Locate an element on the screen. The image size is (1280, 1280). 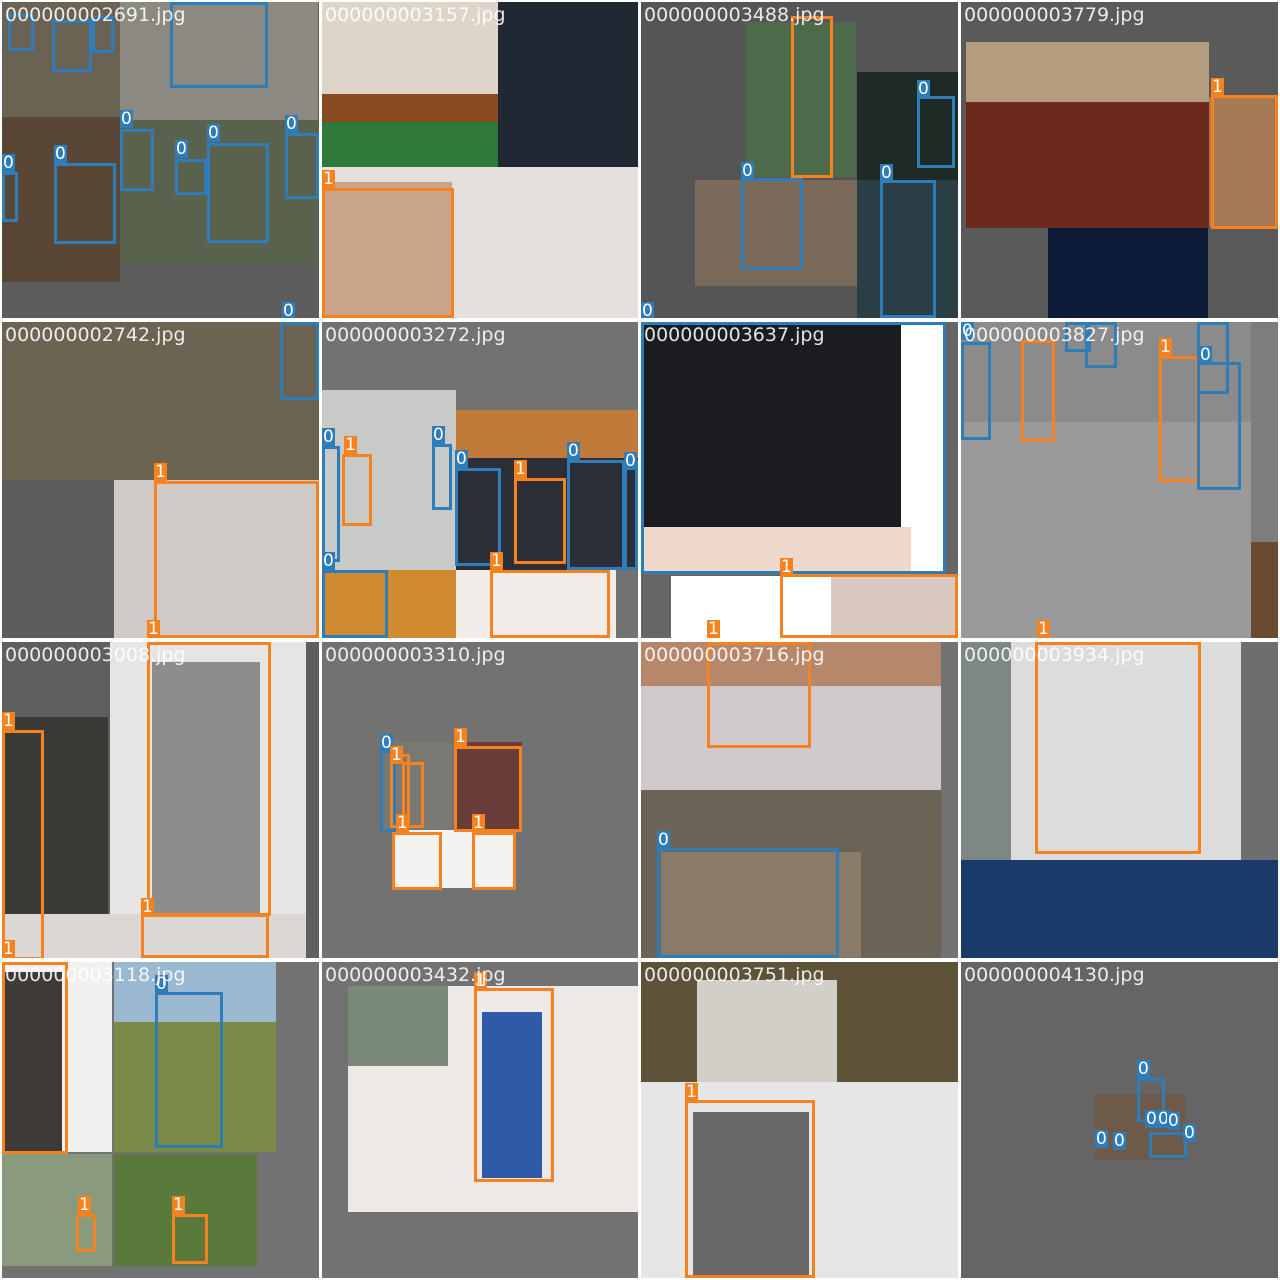
mosaic-tile: 1 1 1 000000003008.jpg is located at coordinates (160, 800).